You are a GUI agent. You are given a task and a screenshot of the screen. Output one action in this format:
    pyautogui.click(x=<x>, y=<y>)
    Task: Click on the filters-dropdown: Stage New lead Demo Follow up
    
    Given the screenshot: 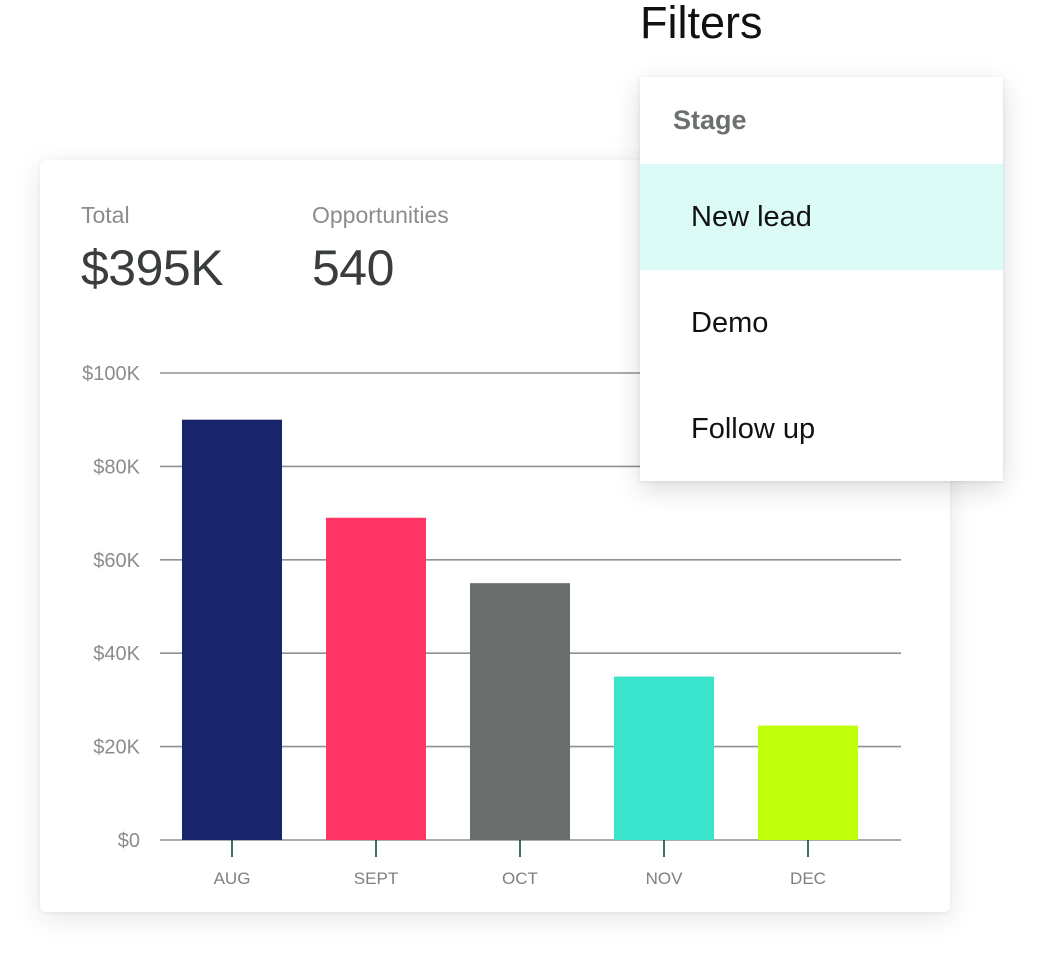 What is the action you would take?
    pyautogui.click(x=821, y=279)
    